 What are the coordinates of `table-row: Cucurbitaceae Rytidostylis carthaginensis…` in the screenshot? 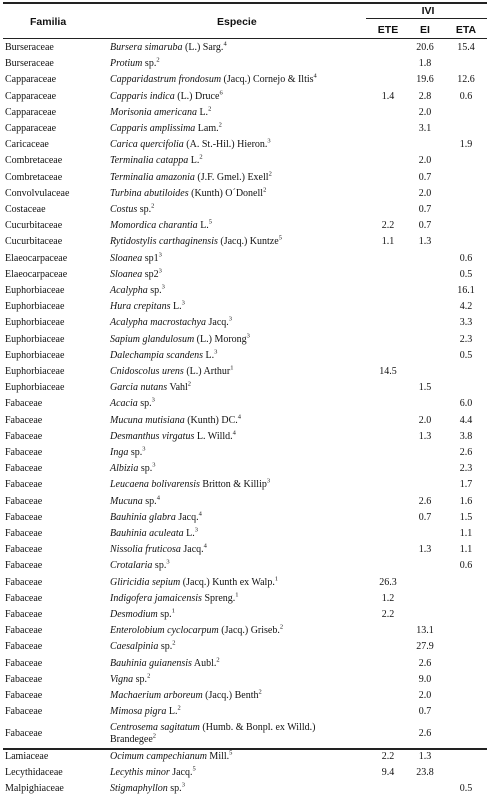 It's located at (245, 241).